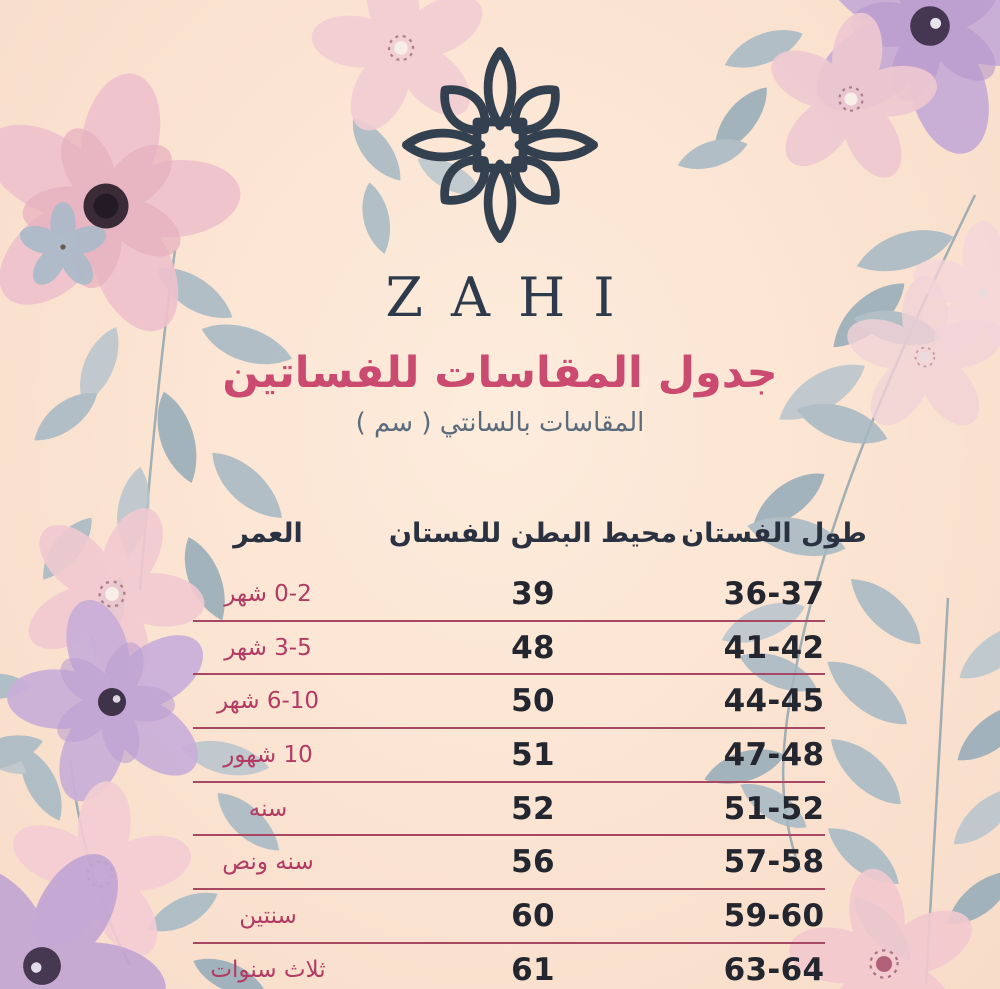 Image resolution: width=1000 pixels, height=989 pixels. I want to click on belly-circumference-cell: 52, so click(533, 808).